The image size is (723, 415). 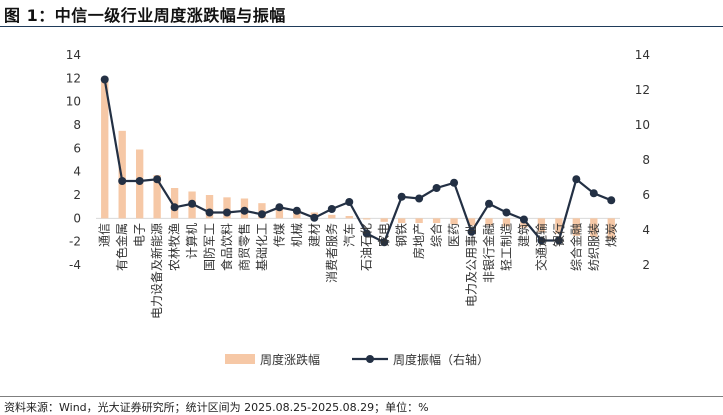 I want to click on figure-title: 图 1：中信一级行业周度涨跌幅与振幅, so click(x=145, y=15).